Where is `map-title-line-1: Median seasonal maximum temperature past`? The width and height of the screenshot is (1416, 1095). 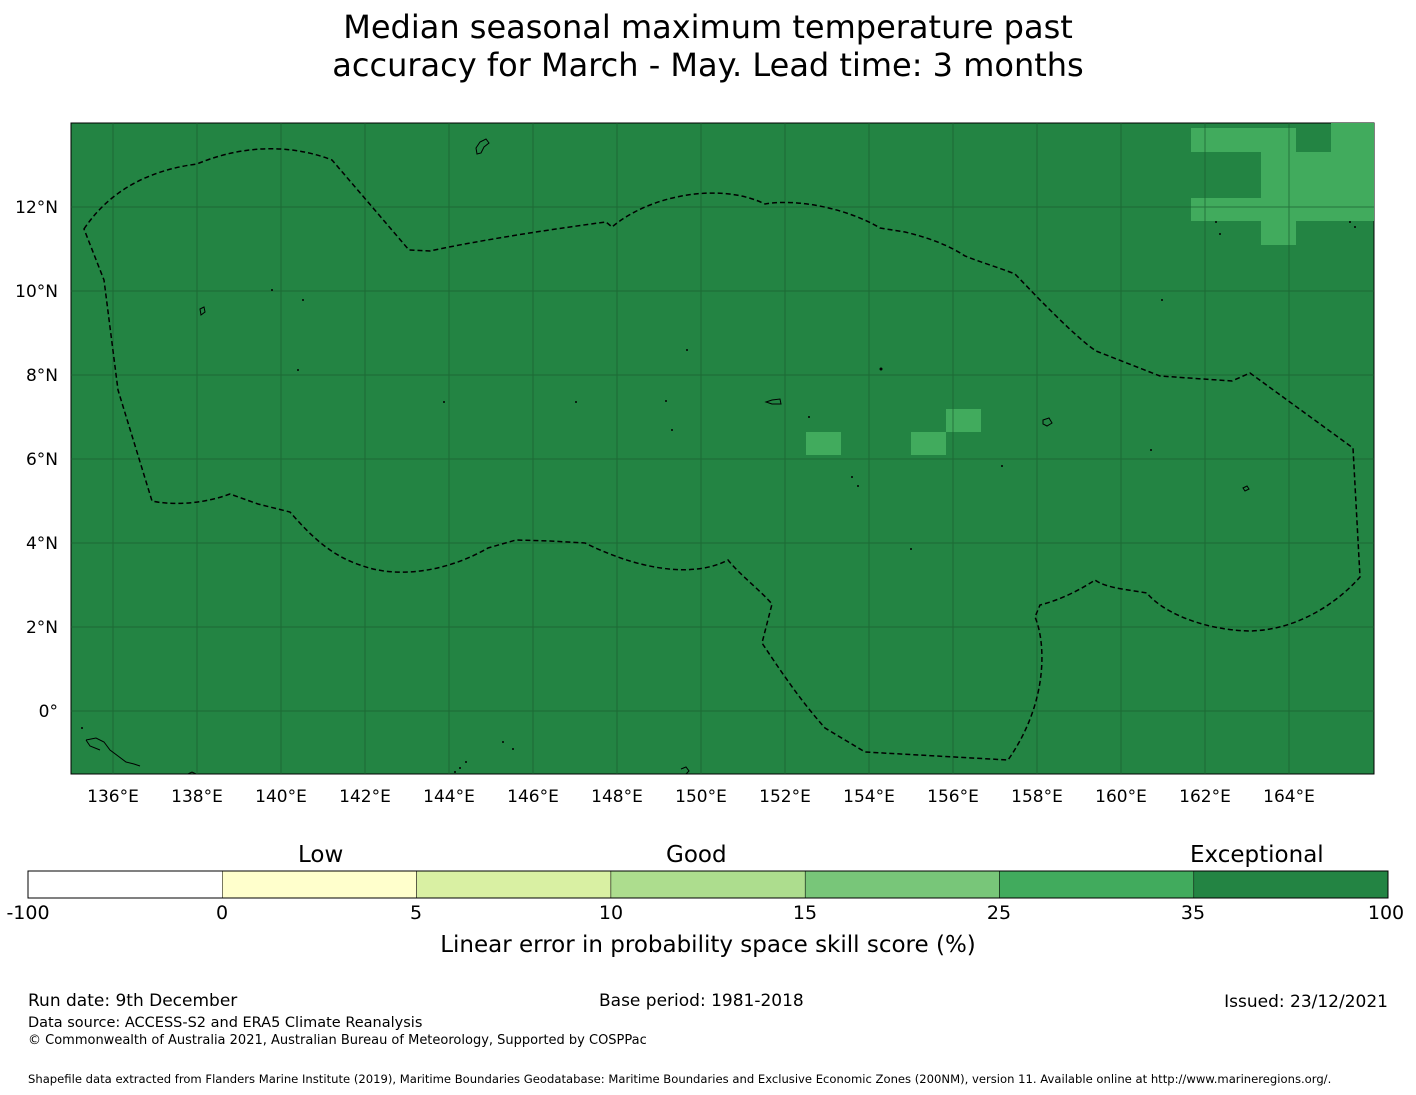
map-title-line-1: Median seasonal maximum temperature past is located at coordinates (708, 27).